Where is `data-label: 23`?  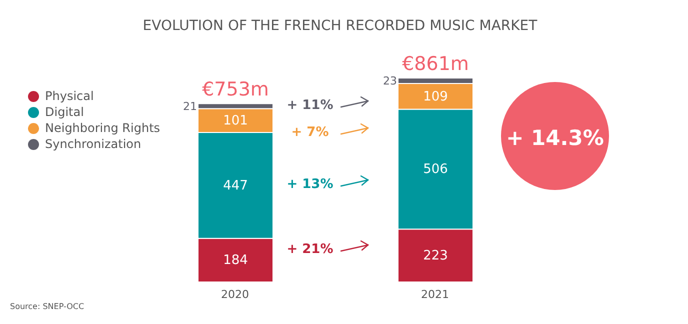
data-label: 23 is located at coordinates (390, 81).